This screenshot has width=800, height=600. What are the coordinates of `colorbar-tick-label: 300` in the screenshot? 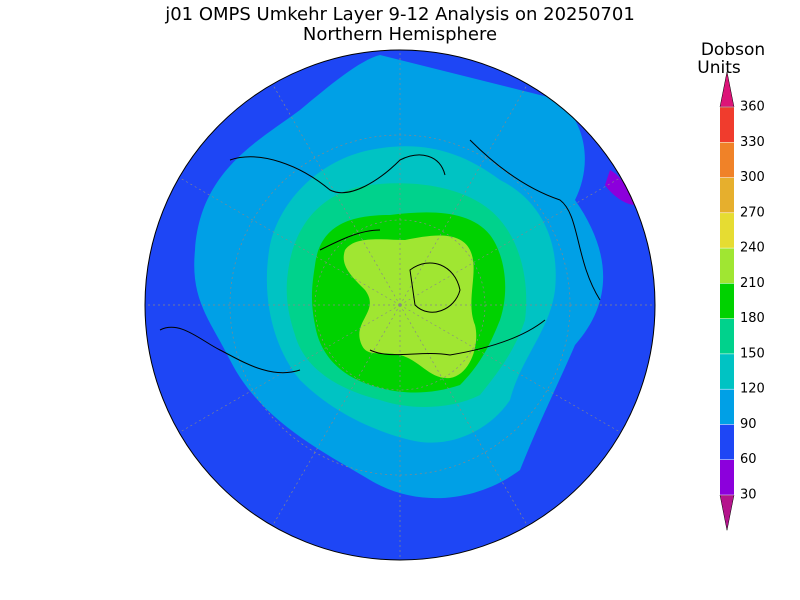 It's located at (752, 177).